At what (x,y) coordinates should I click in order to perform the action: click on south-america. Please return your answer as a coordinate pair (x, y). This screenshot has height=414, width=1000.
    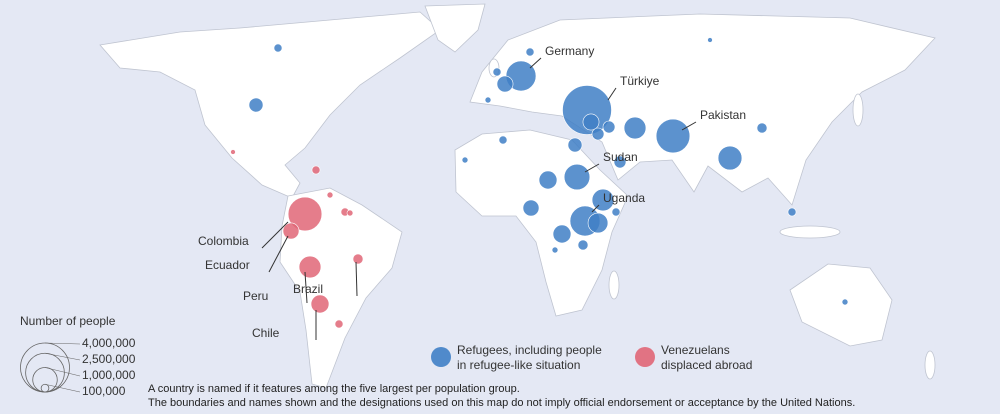
    Looking at the image, I should click on (341, 288).